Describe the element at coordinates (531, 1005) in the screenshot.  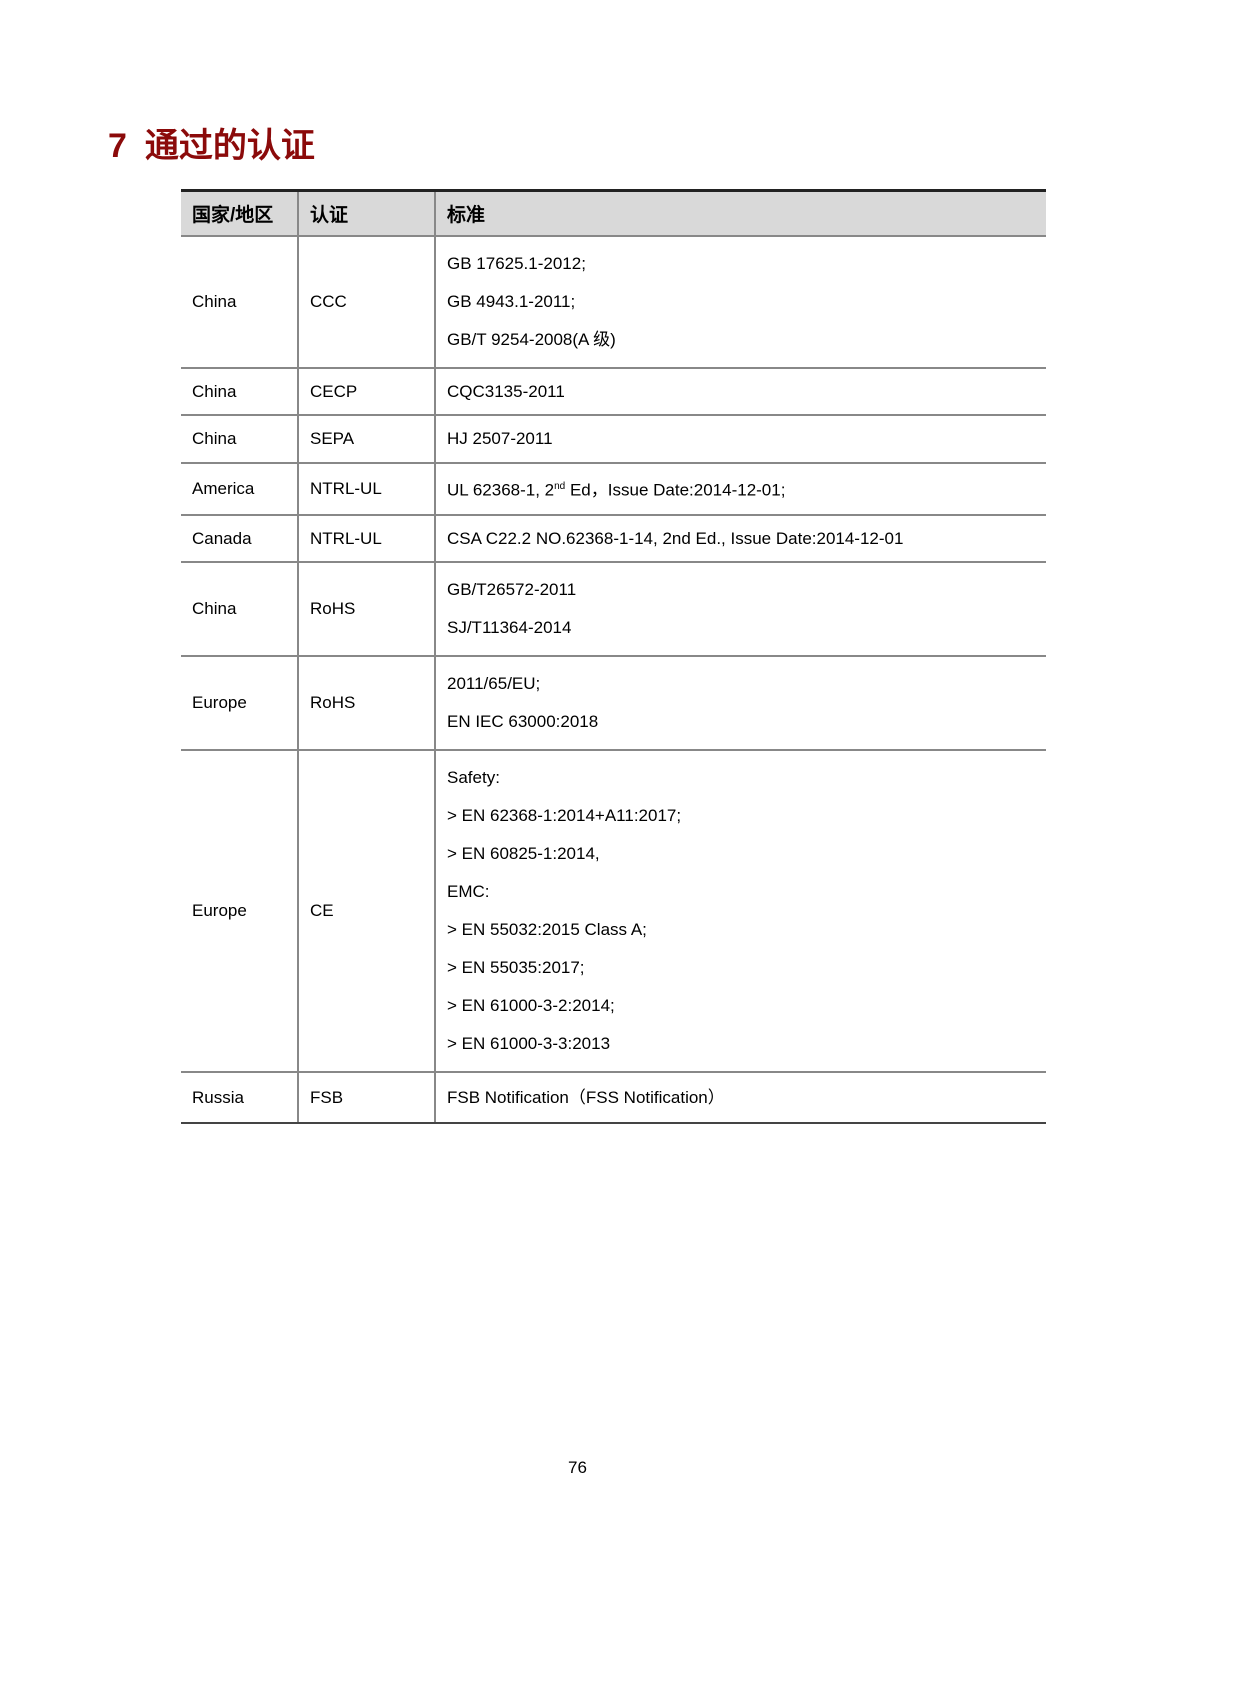
I see `standard-bullet: > EN 61000-3-2:2014;` at that location.